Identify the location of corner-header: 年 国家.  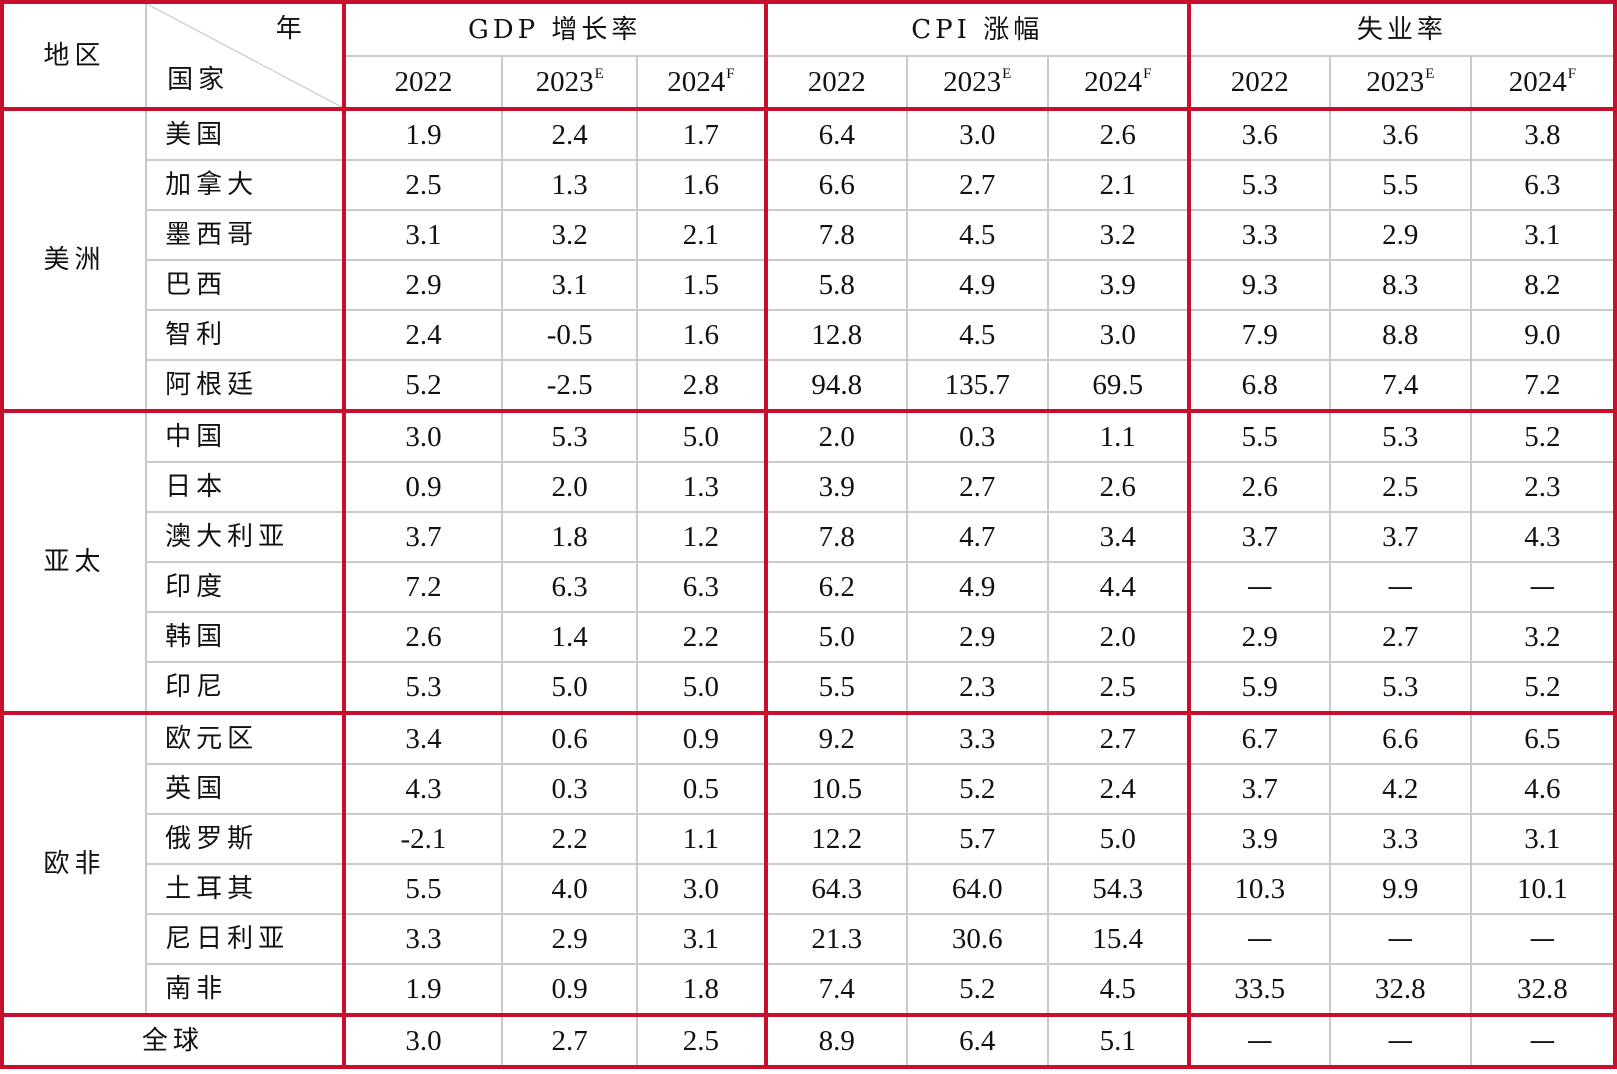
(245, 55).